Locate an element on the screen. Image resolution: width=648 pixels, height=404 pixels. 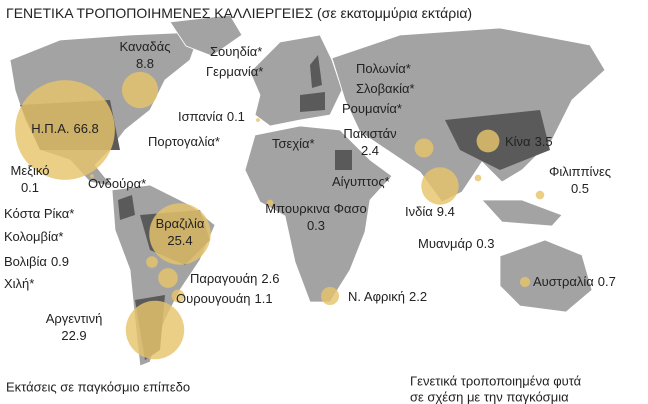
country-name: Κολομβία* is located at coordinates (33, 236).